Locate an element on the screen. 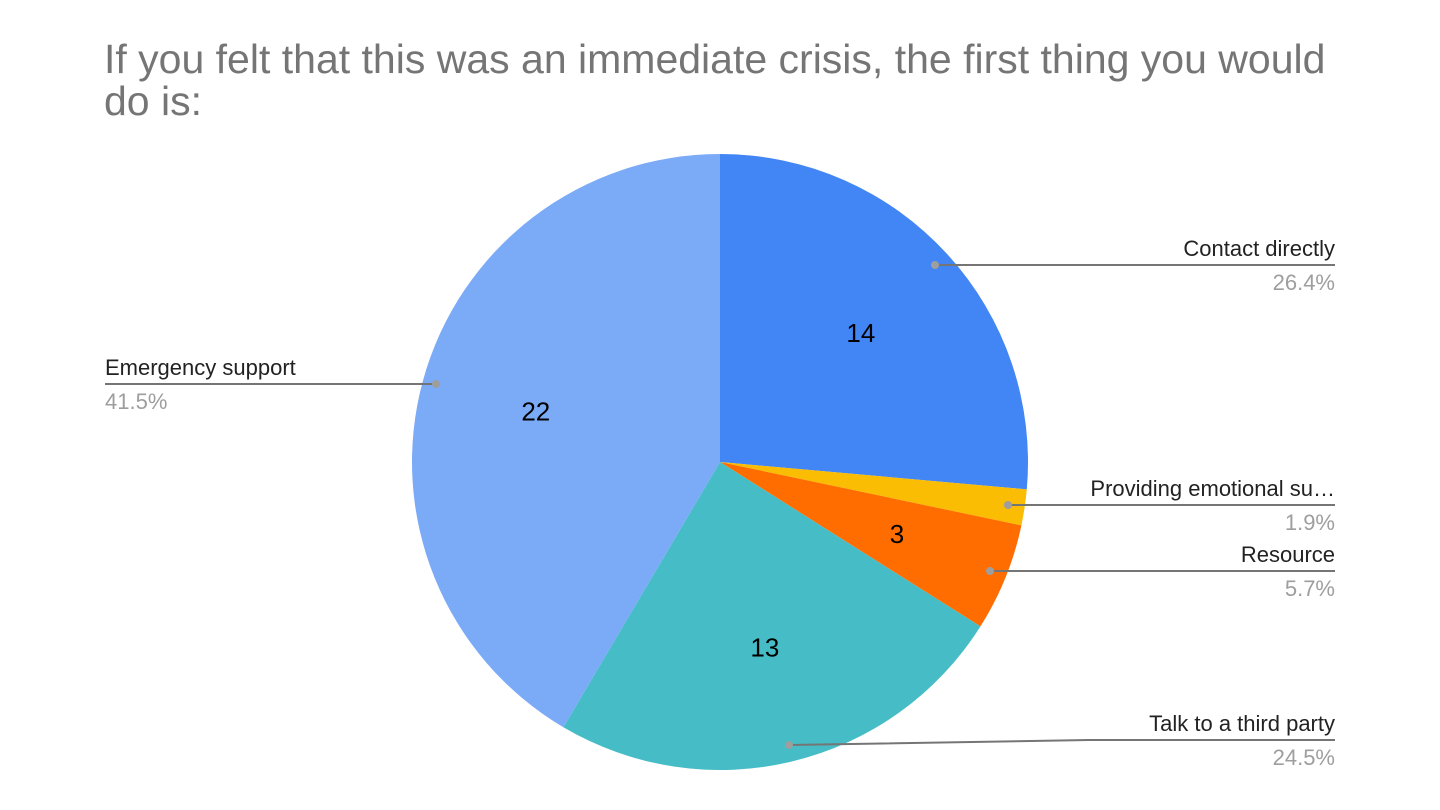 The width and height of the screenshot is (1440, 810). leader-line-talk-to-a-third-party is located at coordinates (1061, 742).